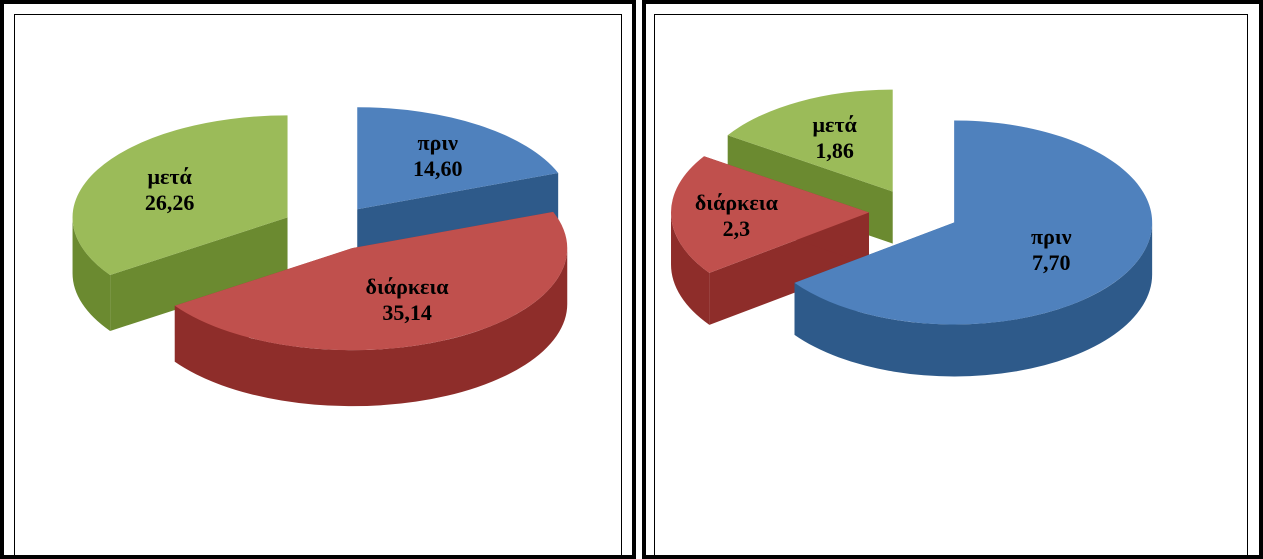 The height and width of the screenshot is (559, 1263). I want to click on pie-slice-before, so click(973, 248).